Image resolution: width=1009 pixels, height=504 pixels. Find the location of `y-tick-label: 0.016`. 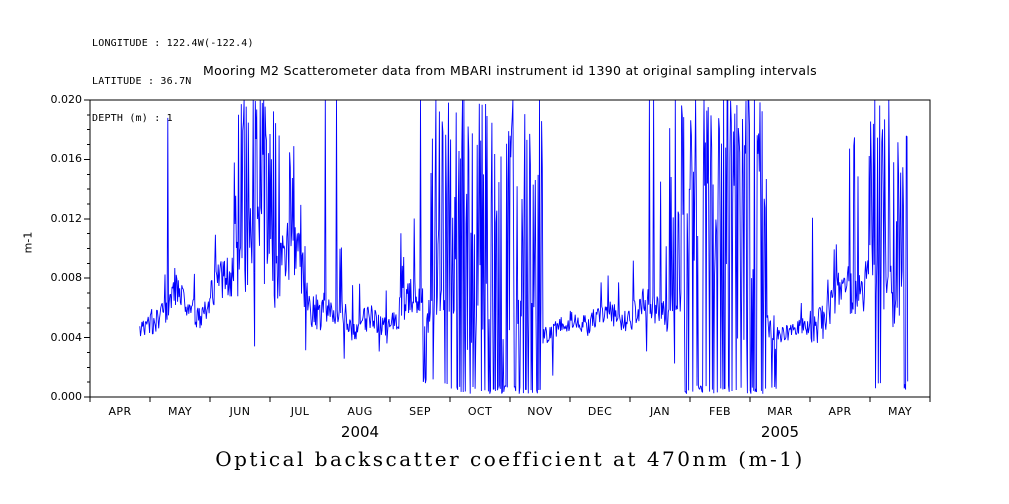

y-tick-label: 0.016 is located at coordinates (66, 159).